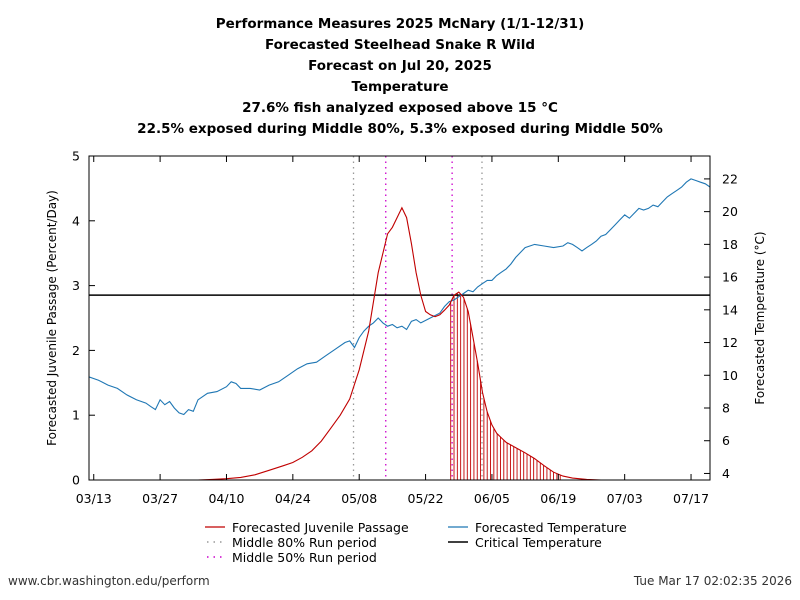  I want to click on exposure-hatching, so click(505, 386).